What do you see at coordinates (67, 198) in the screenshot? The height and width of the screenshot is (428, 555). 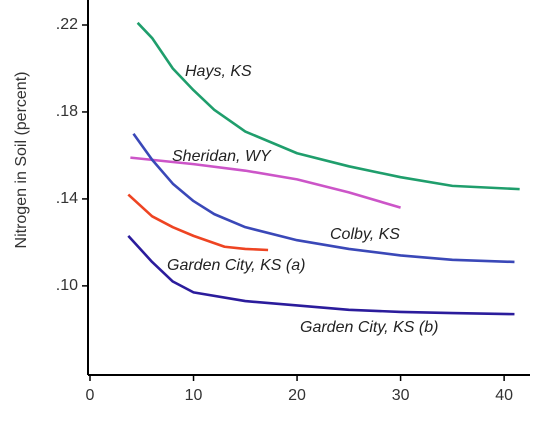 I see `y-tick-label: .14` at bounding box center [67, 198].